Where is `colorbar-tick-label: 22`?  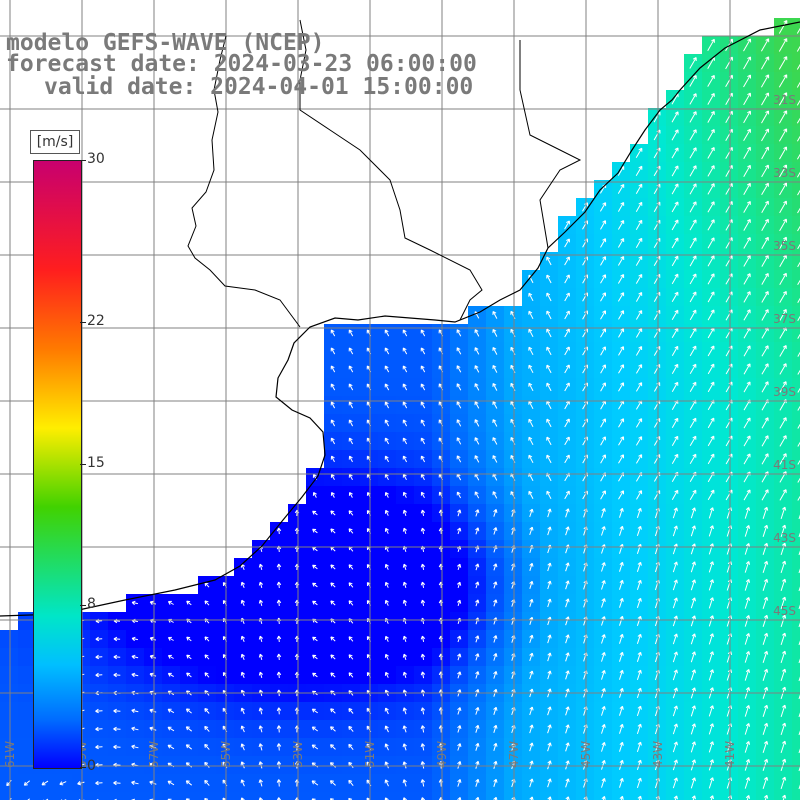
colorbar-tick-label: 22 is located at coordinates (96, 321).